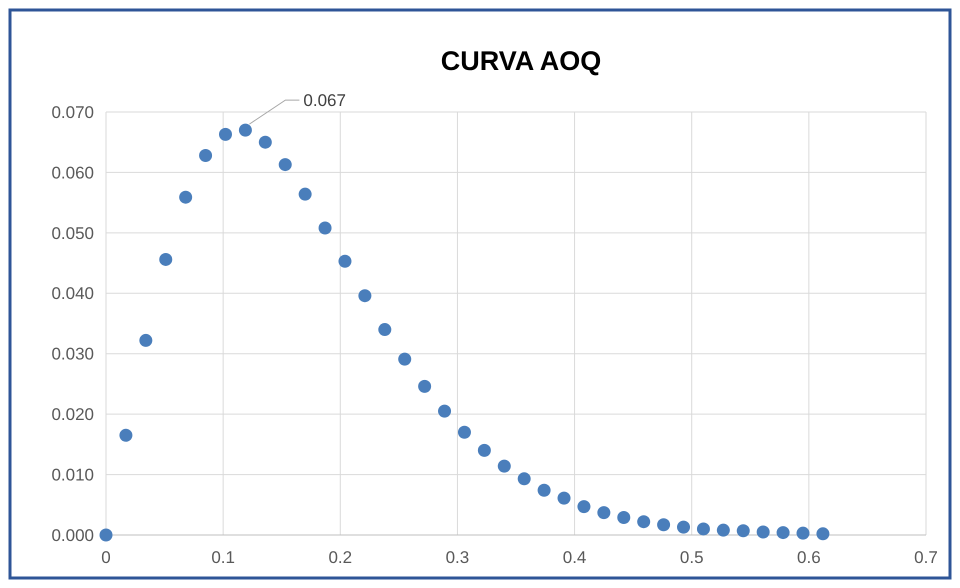  Describe the element at coordinates (72, 414) in the screenshot. I see `y-tick-label: 0.020` at that location.